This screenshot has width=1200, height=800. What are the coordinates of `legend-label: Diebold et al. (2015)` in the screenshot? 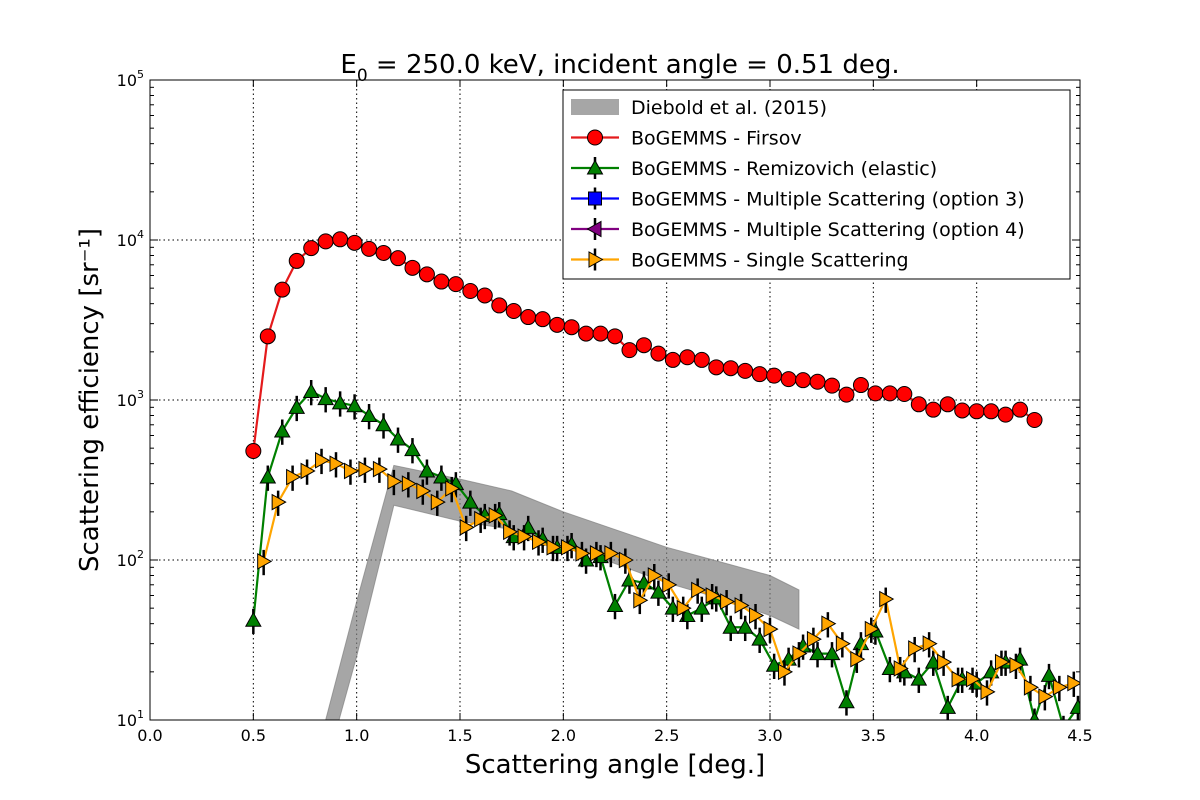 It's located at (729, 108).